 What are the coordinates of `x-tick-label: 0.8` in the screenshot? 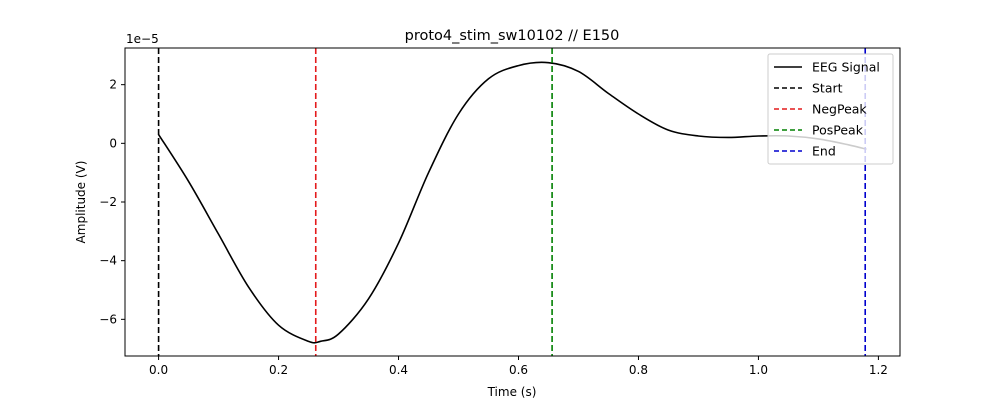 It's located at (638, 370).